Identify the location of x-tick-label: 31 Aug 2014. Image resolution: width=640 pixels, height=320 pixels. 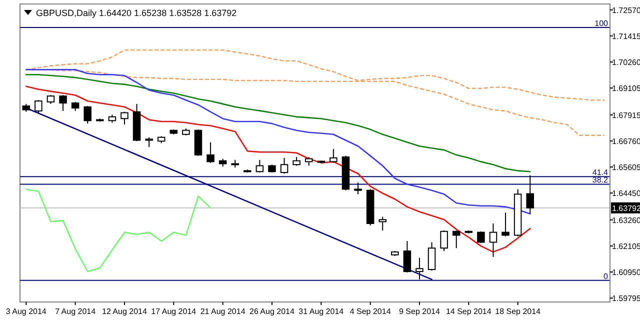
(321, 311).